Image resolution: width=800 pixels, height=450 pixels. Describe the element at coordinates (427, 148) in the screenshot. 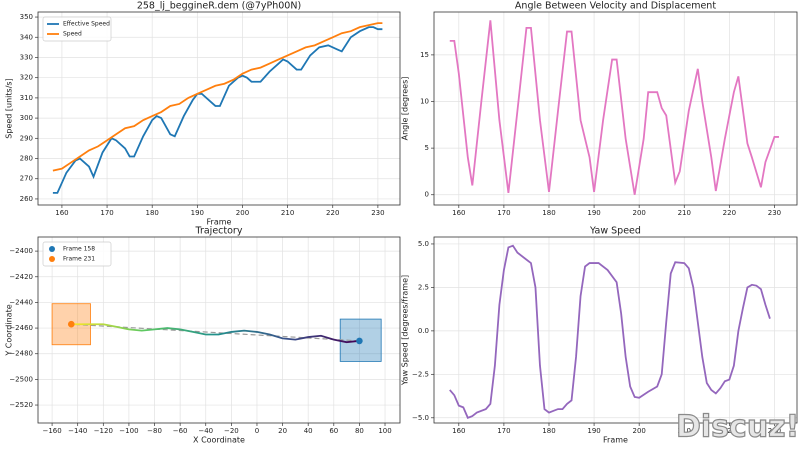

I see `y-tick-label: 5` at that location.